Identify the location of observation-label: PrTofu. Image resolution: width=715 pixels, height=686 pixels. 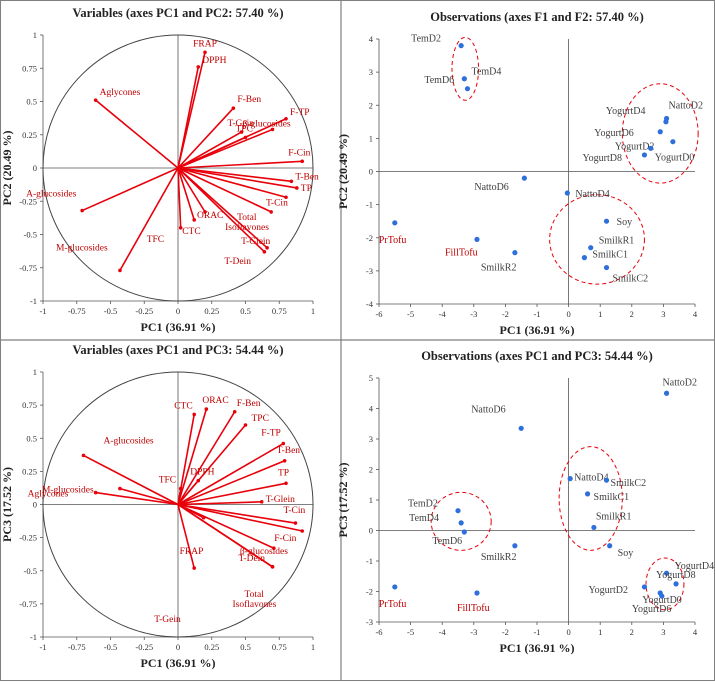
(393, 240).